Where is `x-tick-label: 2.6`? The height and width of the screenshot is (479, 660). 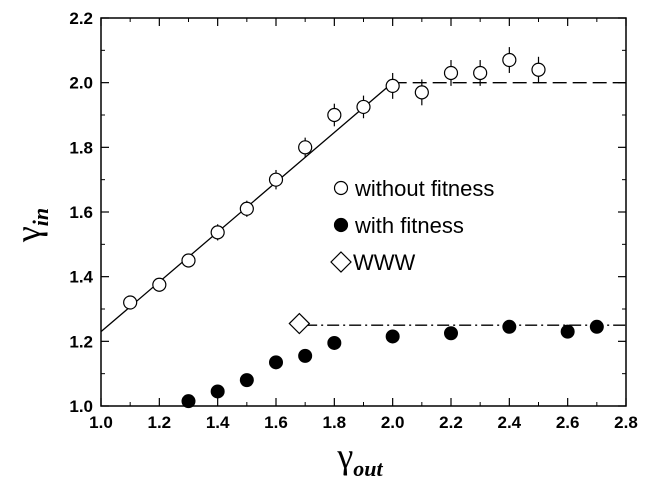 x-tick-label: 2.6 is located at coordinates (568, 422).